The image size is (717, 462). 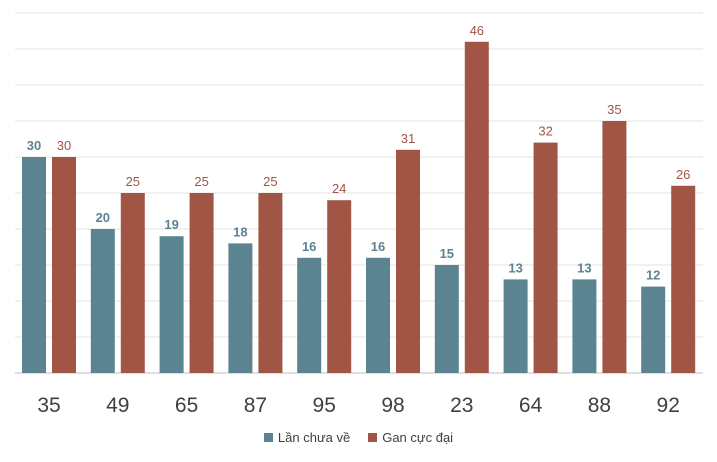 What do you see at coordinates (392, 405) in the screenshot?
I see `category-label-98: 98` at bounding box center [392, 405].